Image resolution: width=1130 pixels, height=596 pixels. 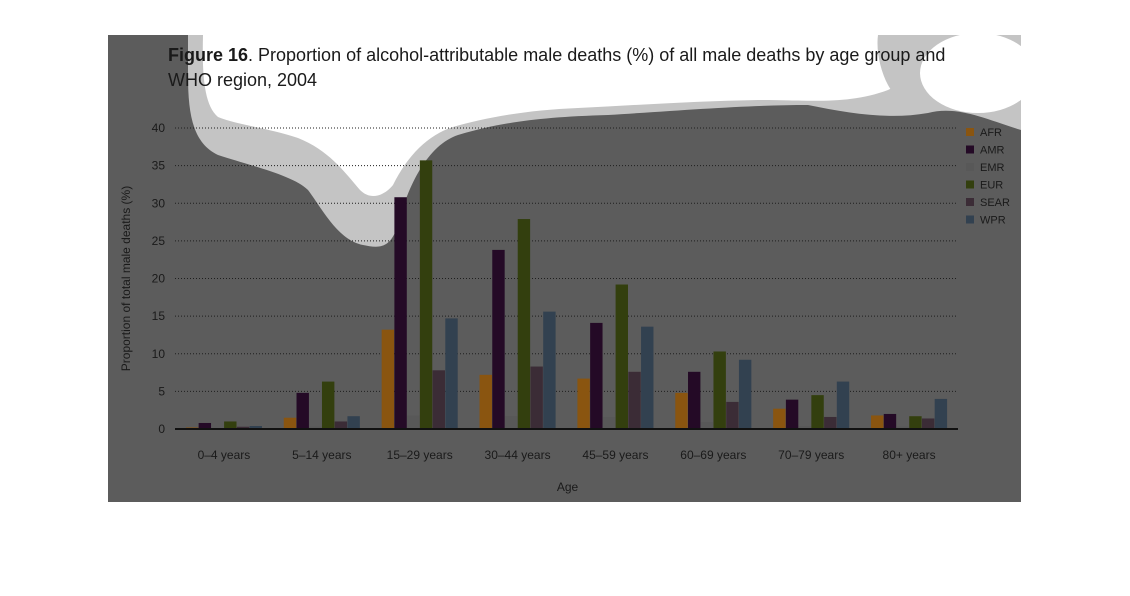 What do you see at coordinates (970, 149) in the screenshot?
I see `legend-swatch-amr` at bounding box center [970, 149].